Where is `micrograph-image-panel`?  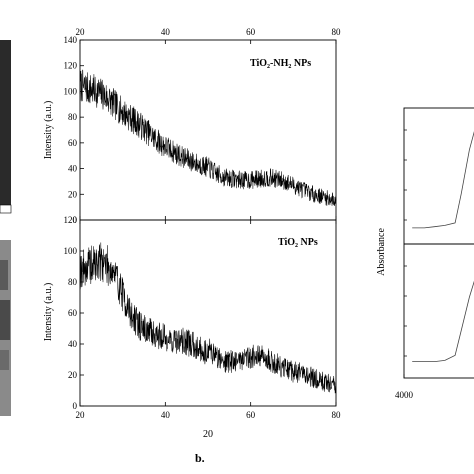
micrograph-image-panel is located at coordinates (6, 228).